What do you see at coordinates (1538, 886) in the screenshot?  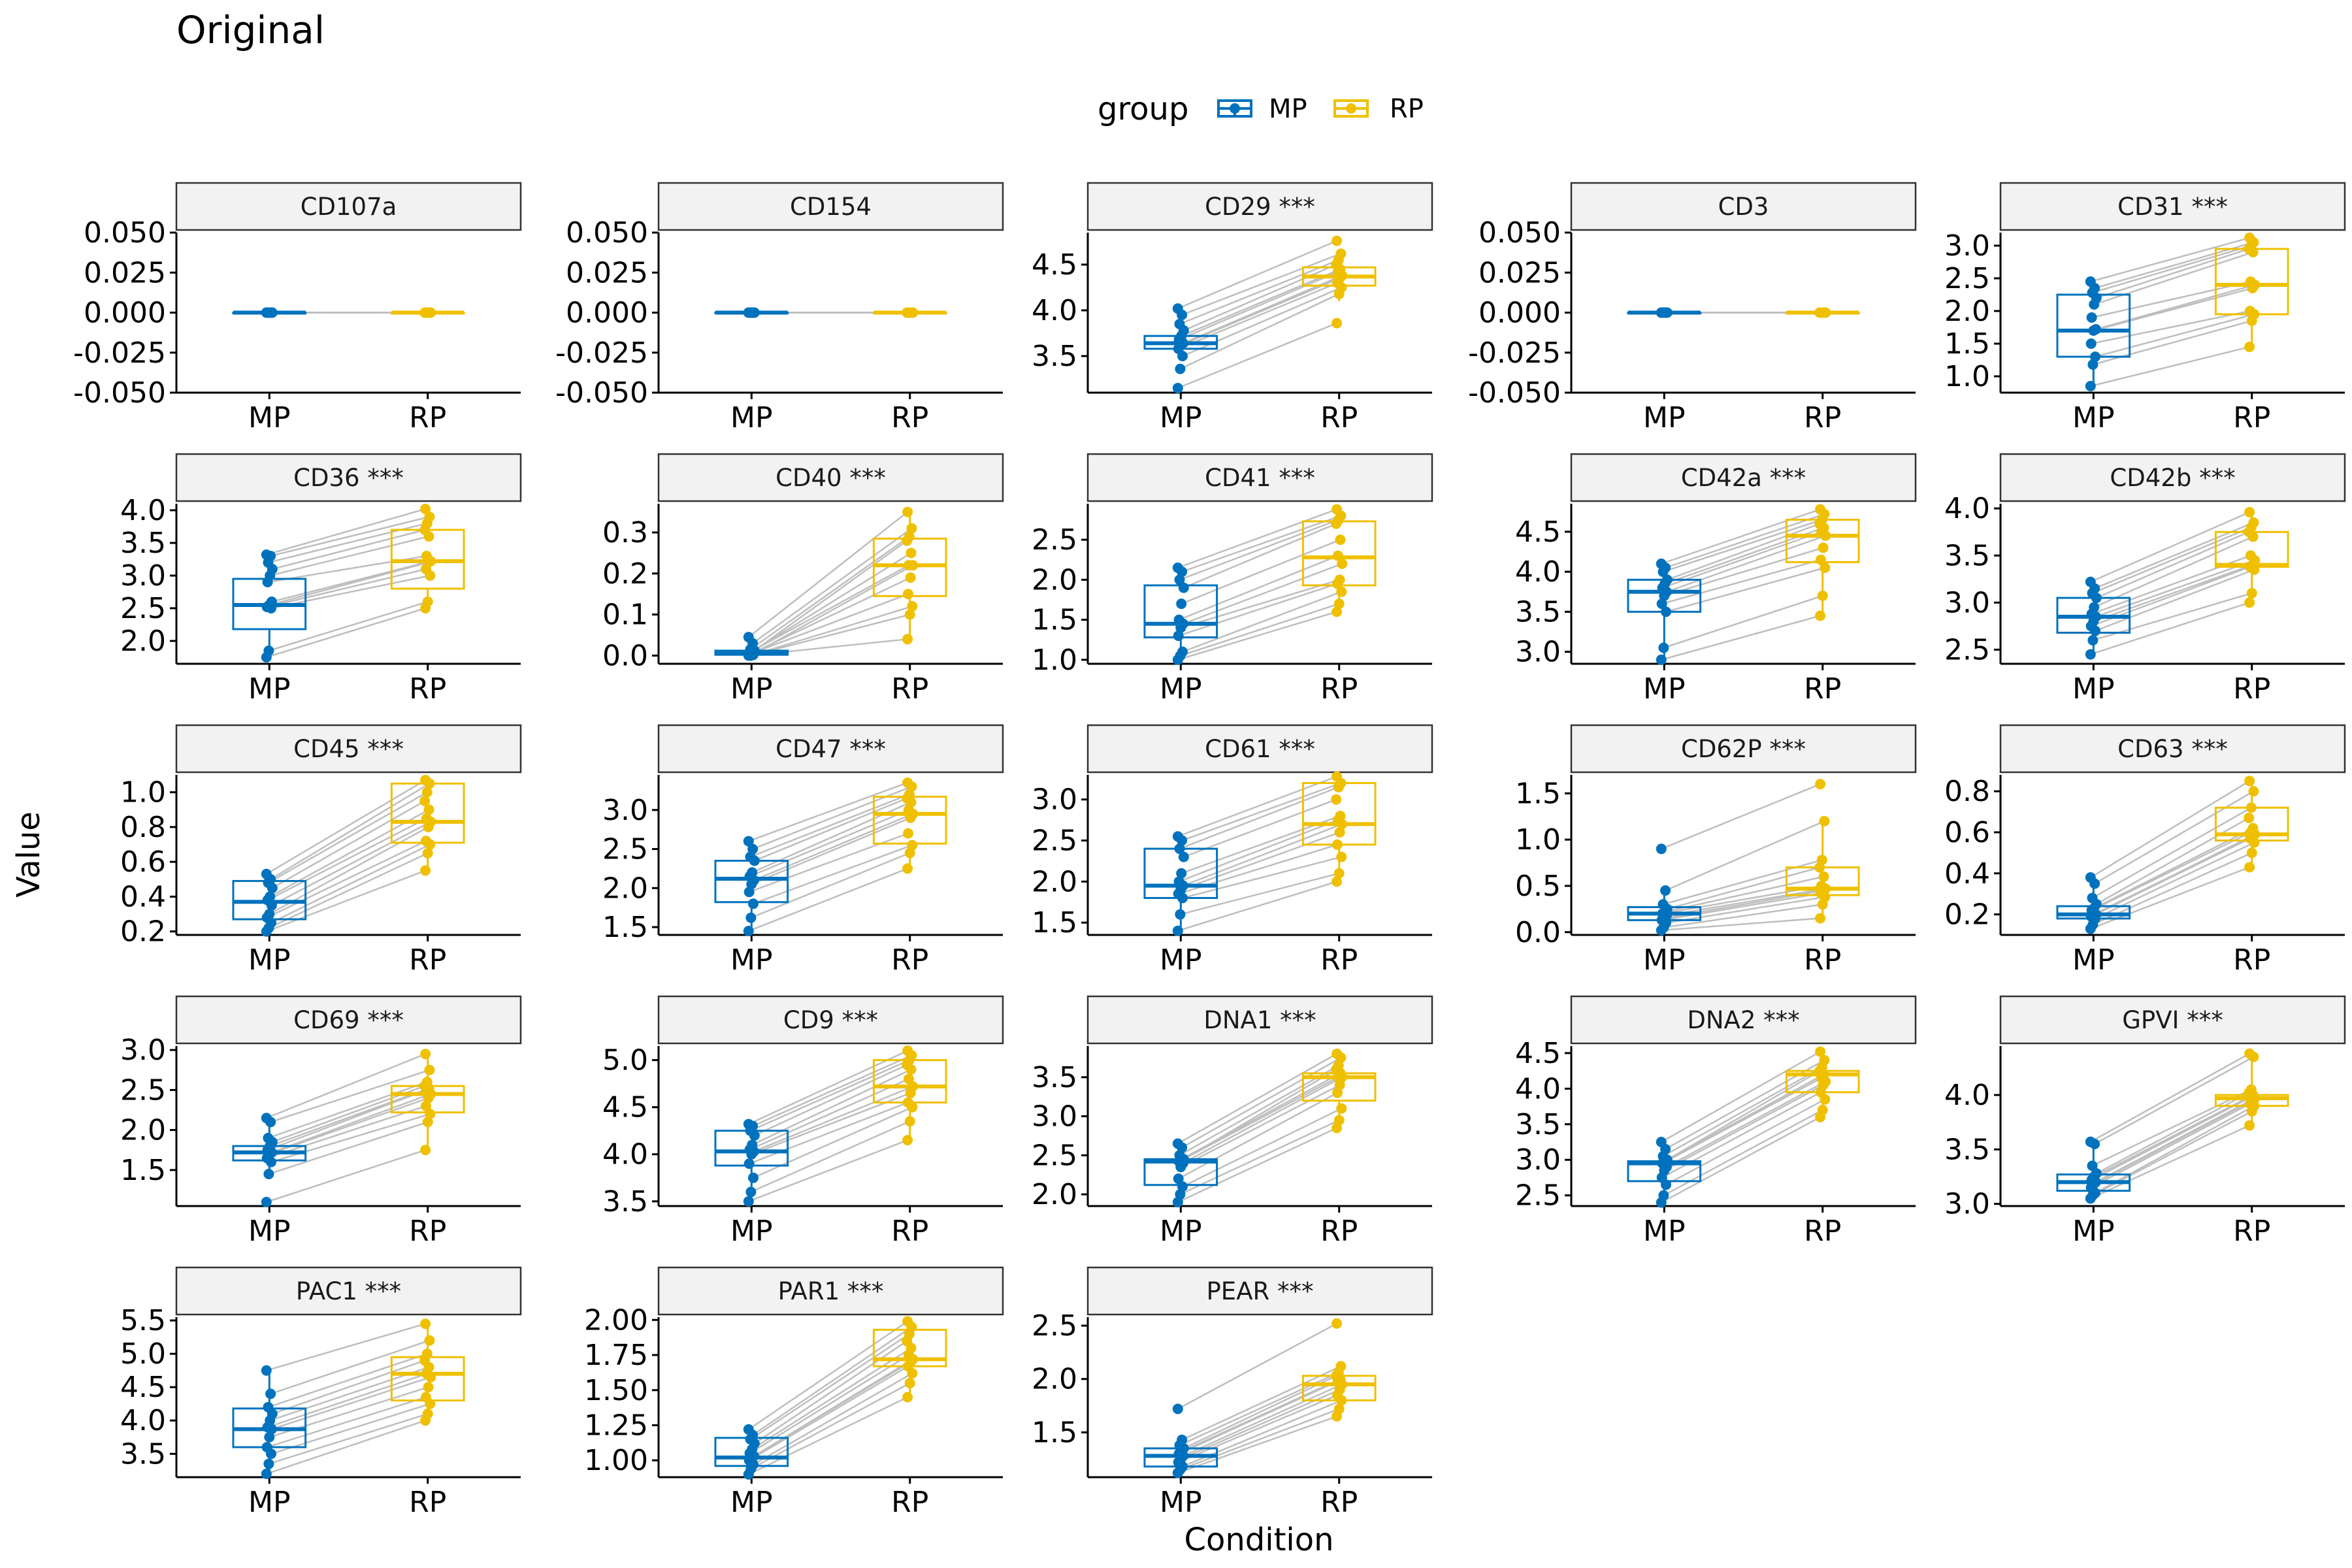 I see `y-tick-label: 0.5` at bounding box center [1538, 886].